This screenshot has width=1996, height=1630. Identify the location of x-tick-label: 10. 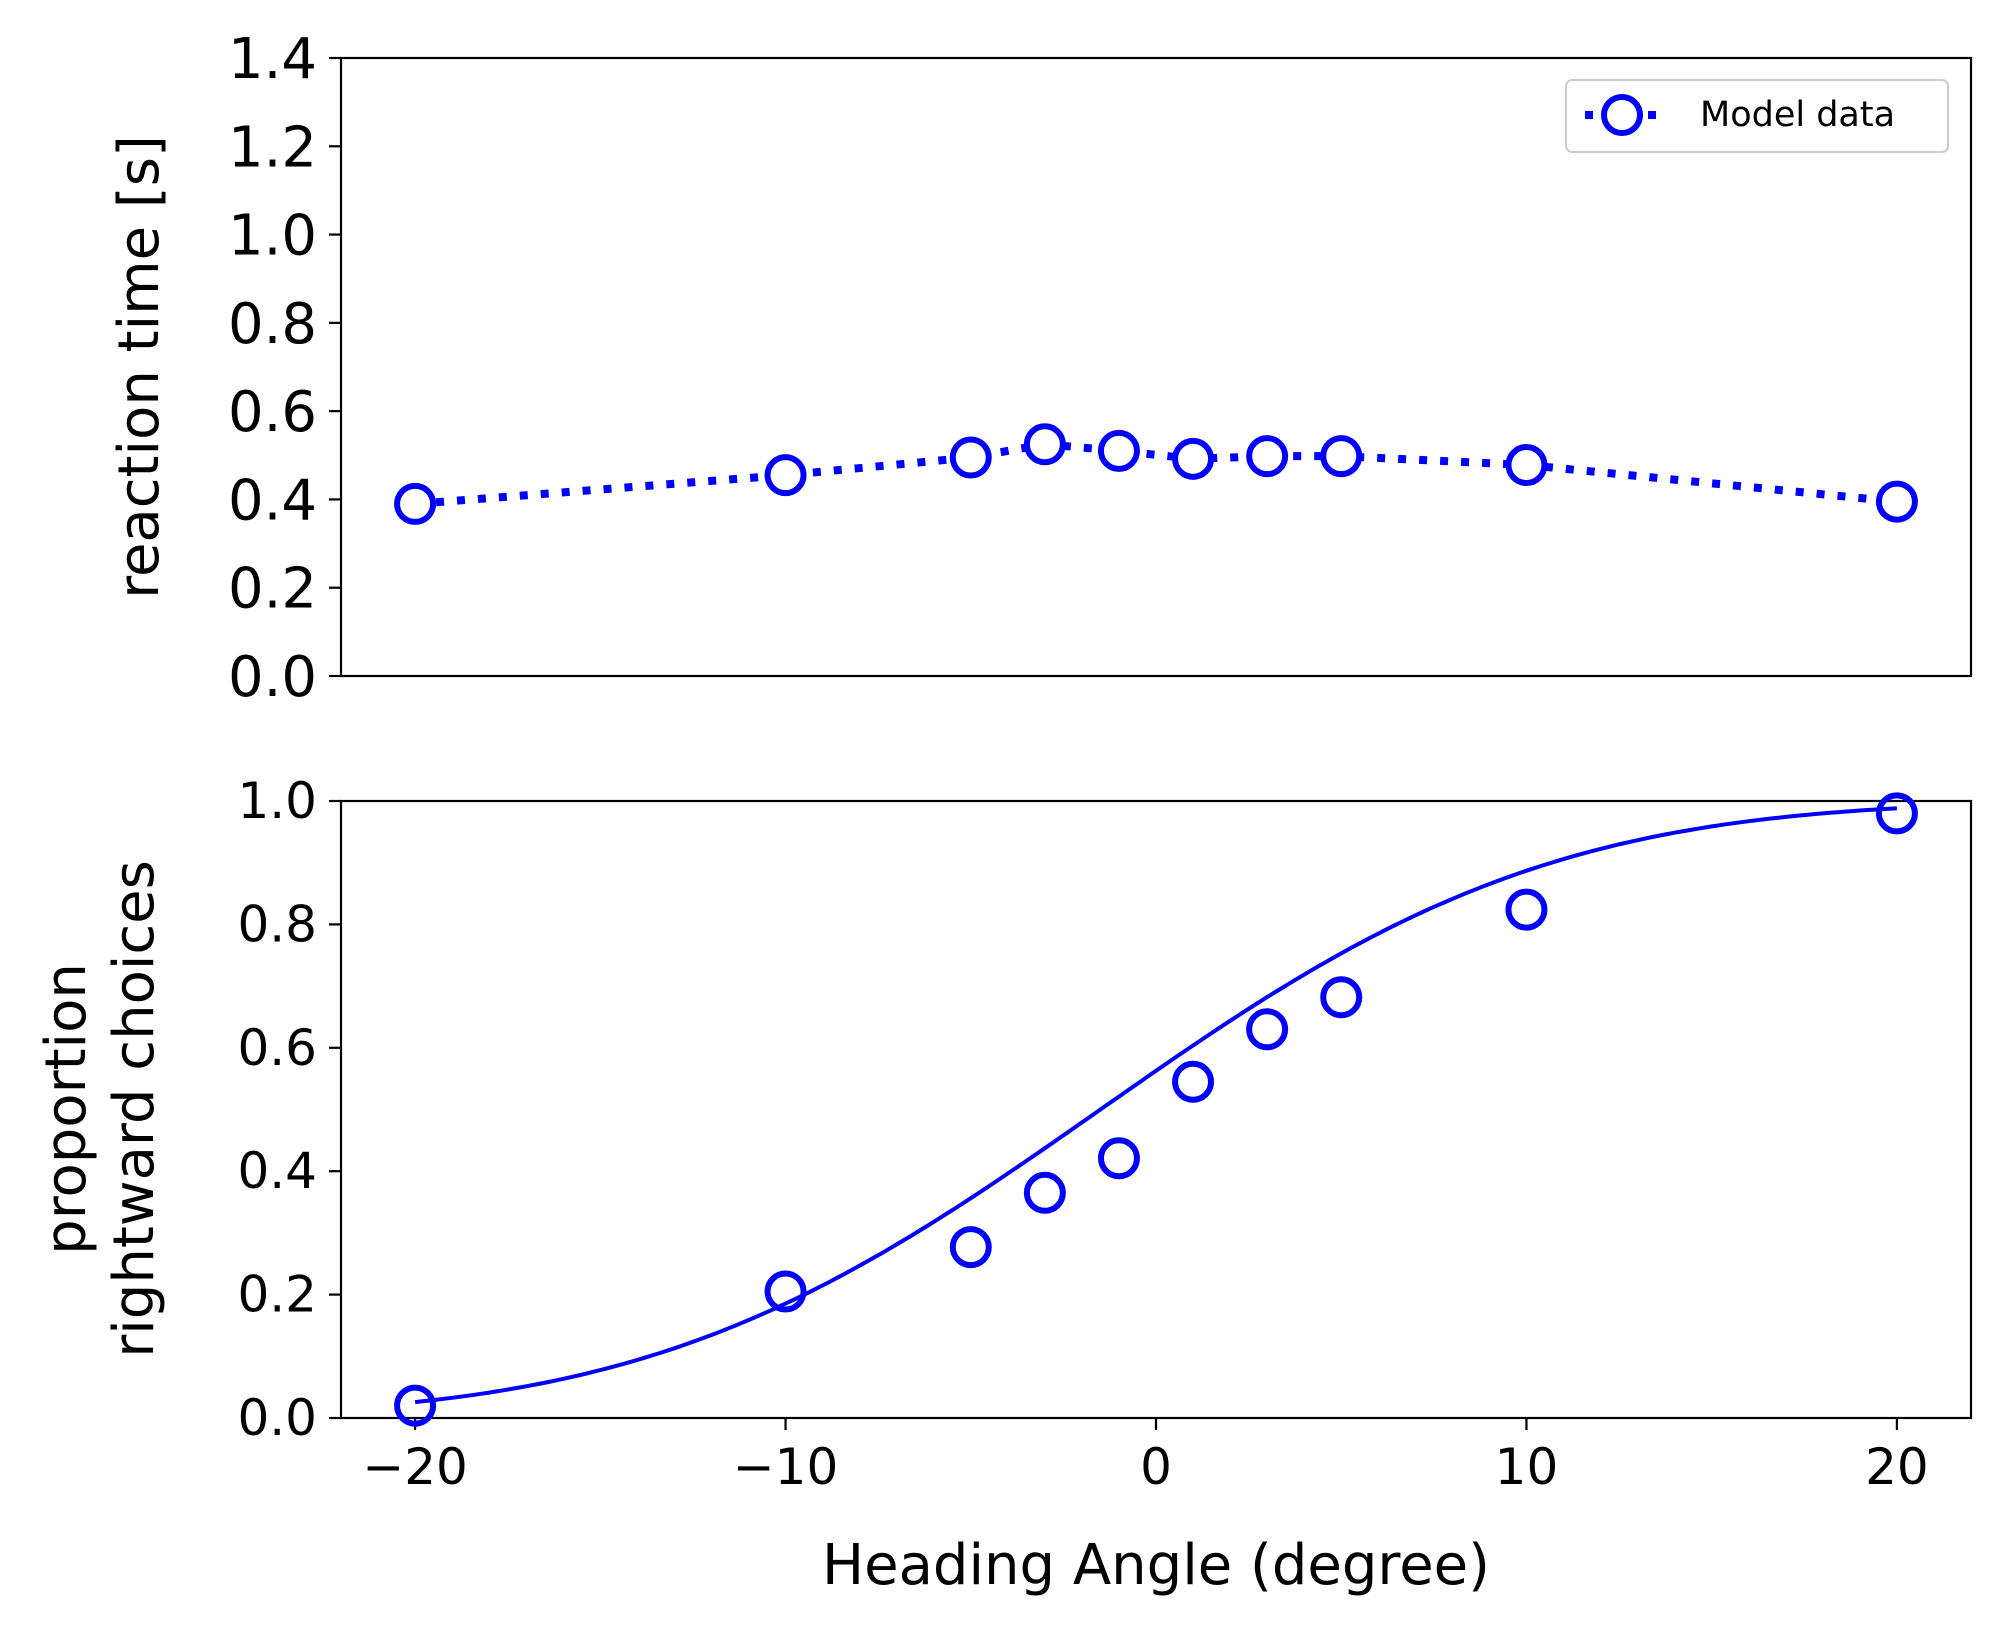
(1527, 1467).